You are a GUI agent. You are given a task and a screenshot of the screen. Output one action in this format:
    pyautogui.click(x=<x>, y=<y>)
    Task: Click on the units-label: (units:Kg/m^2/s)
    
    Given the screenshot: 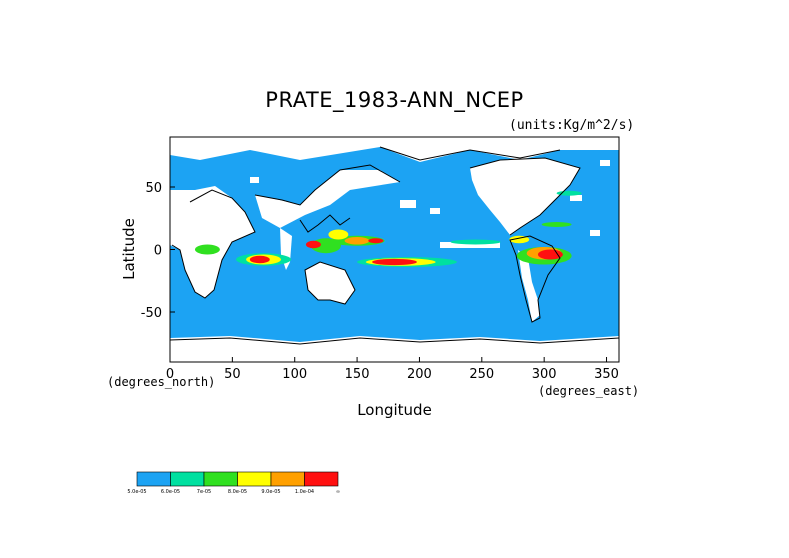 What is the action you would take?
    pyautogui.click(x=572, y=125)
    